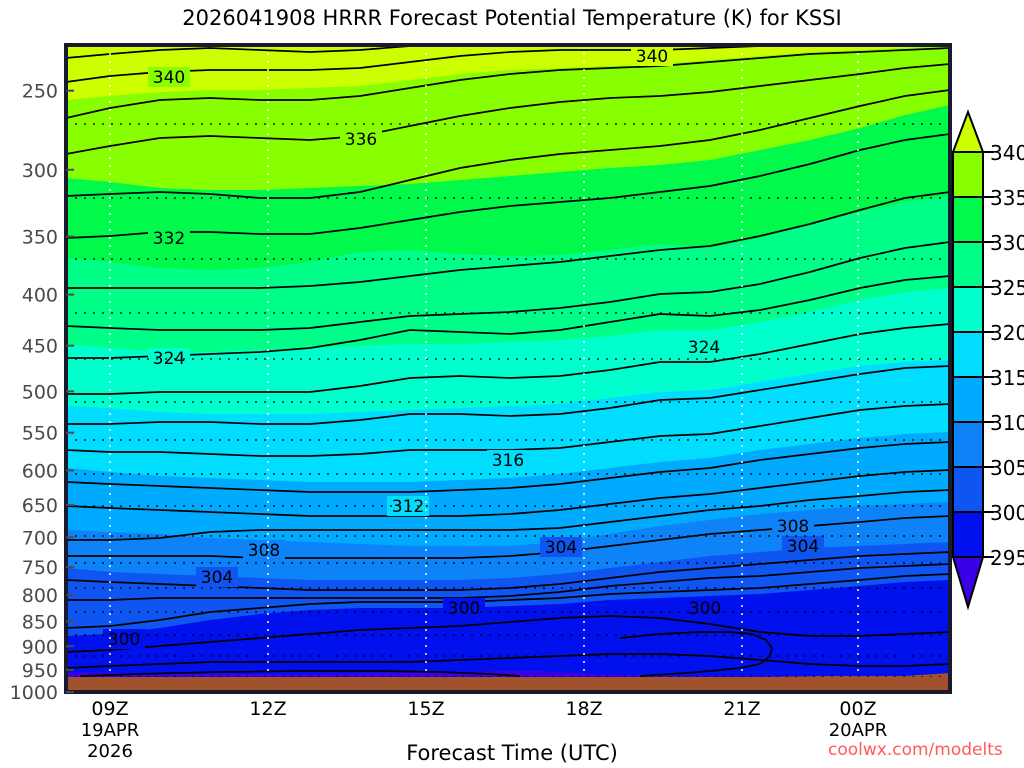 Image resolution: width=1024 pixels, height=768 pixels. What do you see at coordinates (40, 596) in the screenshot?
I see `y-tick-label-800: 800` at bounding box center [40, 596].